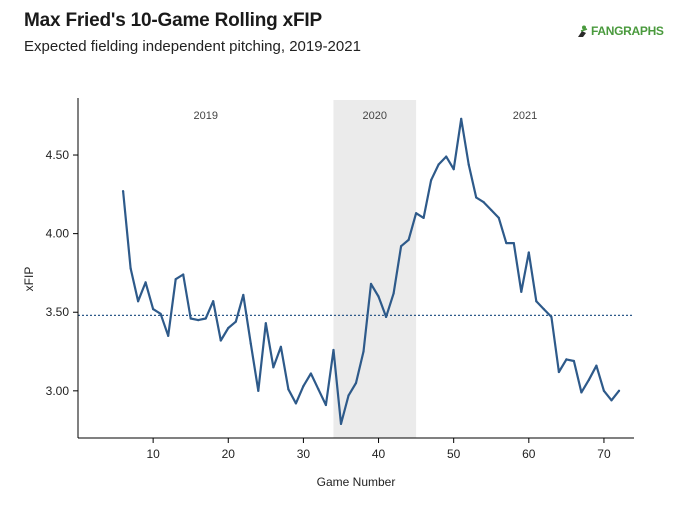 This screenshot has width=680, height=516. Describe the element at coordinates (525, 116) in the screenshot. I see `season-label-2021: 2021` at that location.